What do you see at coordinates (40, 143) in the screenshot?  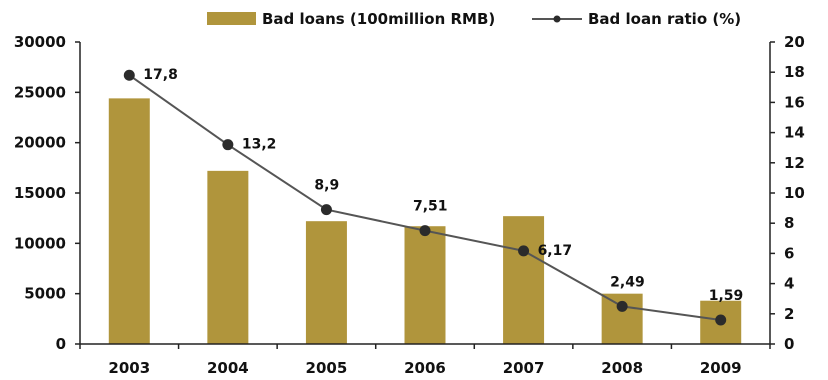 I see `y-left-tick-label: 20000` at bounding box center [40, 143].